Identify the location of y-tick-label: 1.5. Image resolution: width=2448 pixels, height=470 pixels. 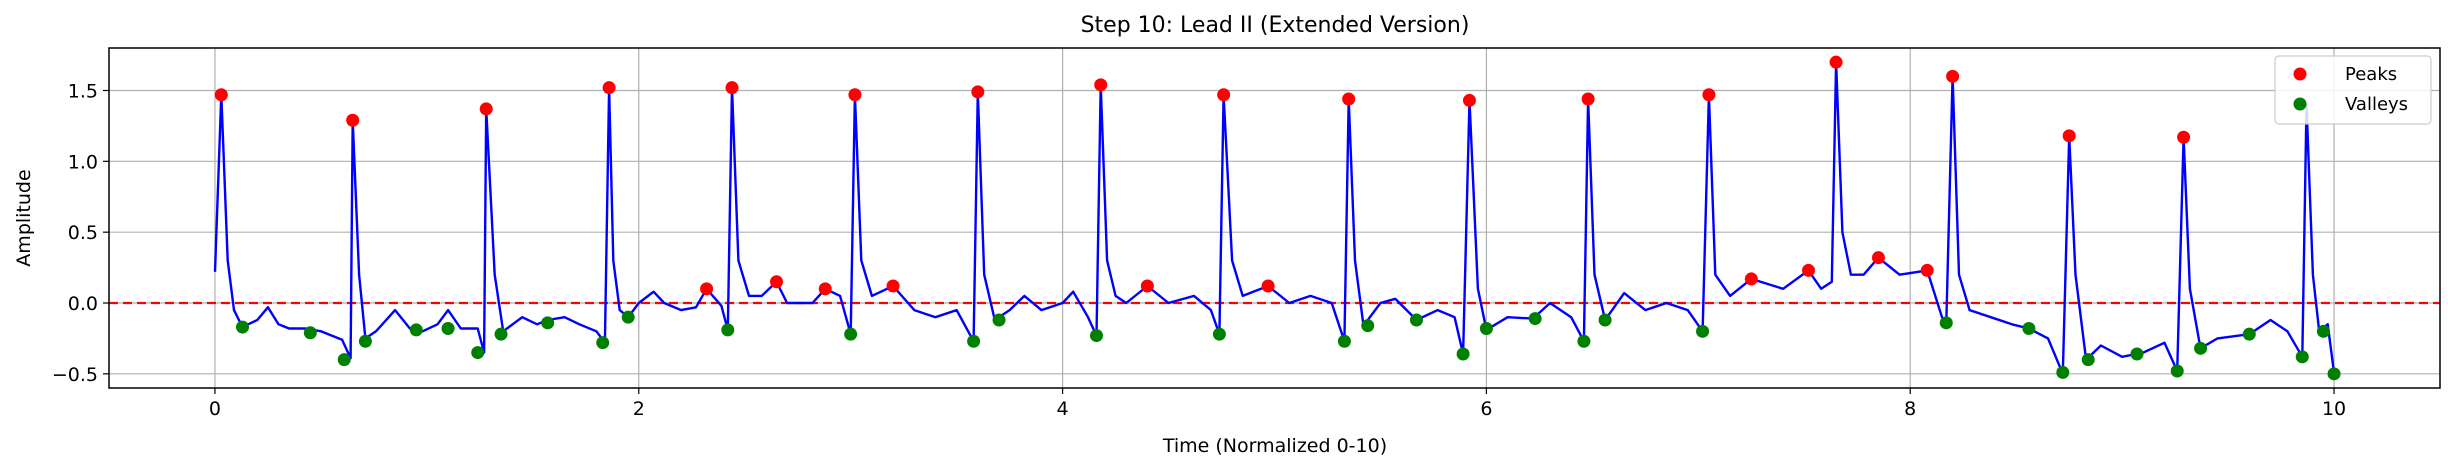
(83, 92).